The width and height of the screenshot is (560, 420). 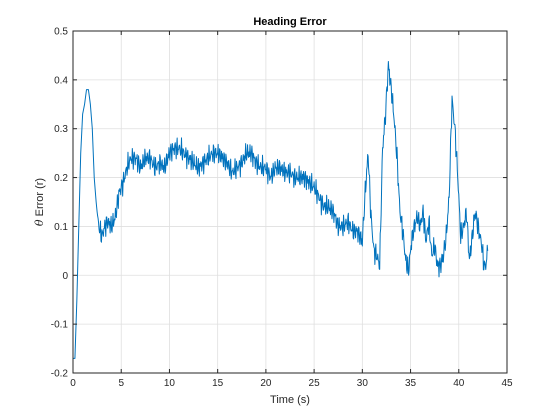 What do you see at coordinates (315, 383) in the screenshot?
I see `x-tick-label: 25` at bounding box center [315, 383].